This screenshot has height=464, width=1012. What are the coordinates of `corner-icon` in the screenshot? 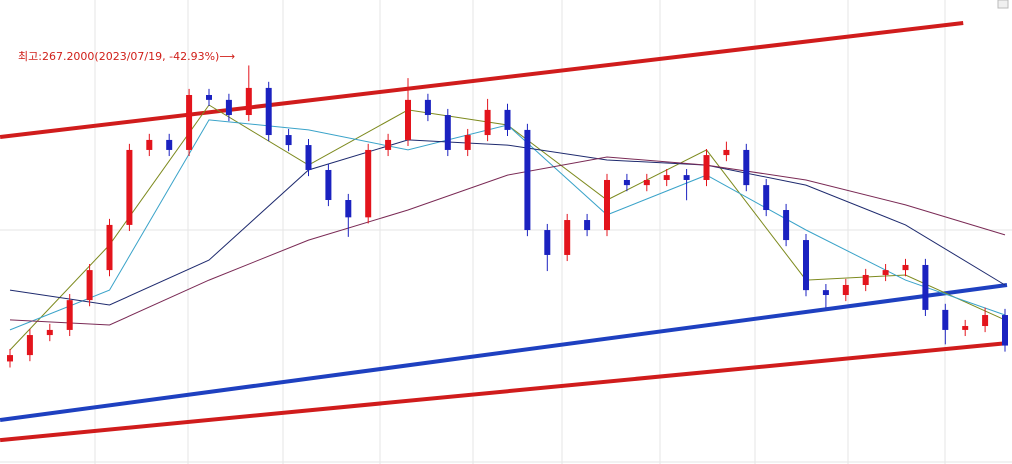 It's located at (1003, 4).